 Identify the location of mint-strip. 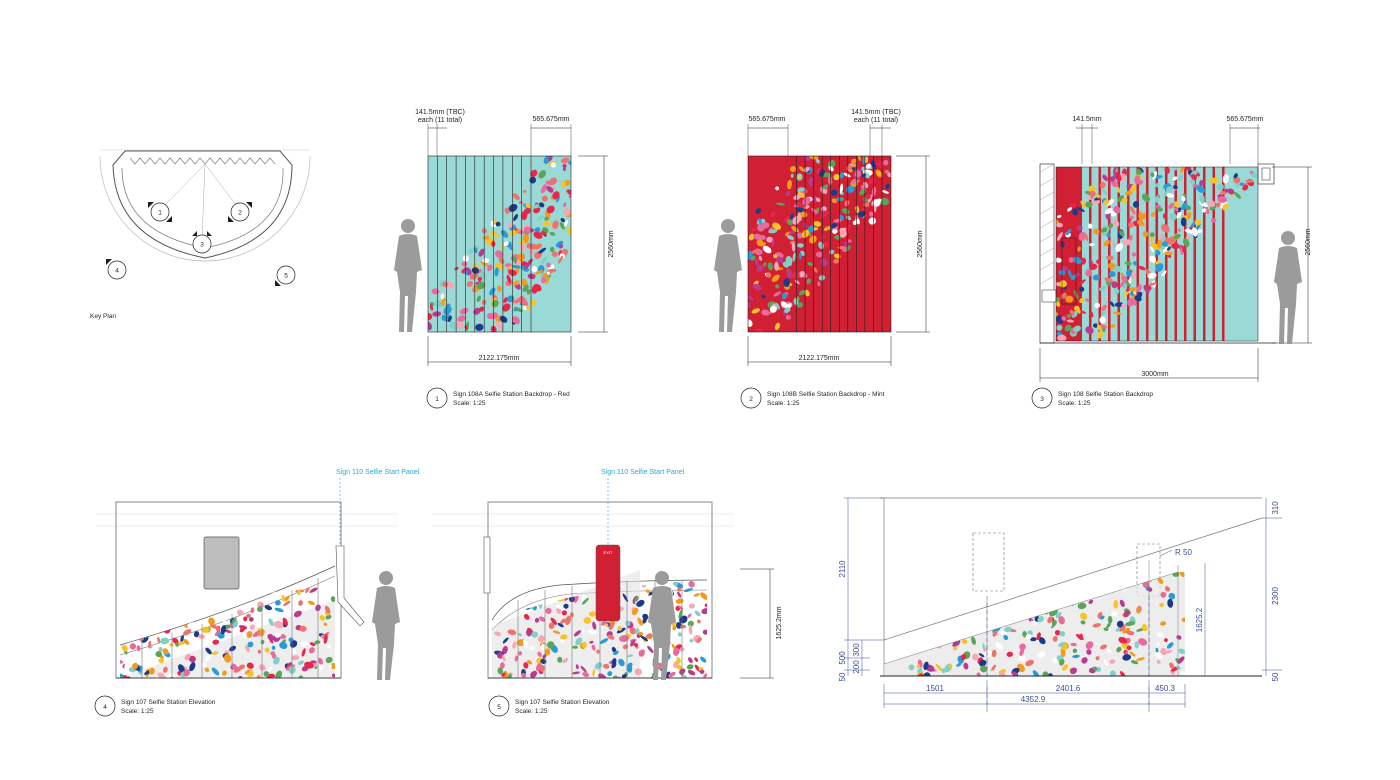
(1180, 254).